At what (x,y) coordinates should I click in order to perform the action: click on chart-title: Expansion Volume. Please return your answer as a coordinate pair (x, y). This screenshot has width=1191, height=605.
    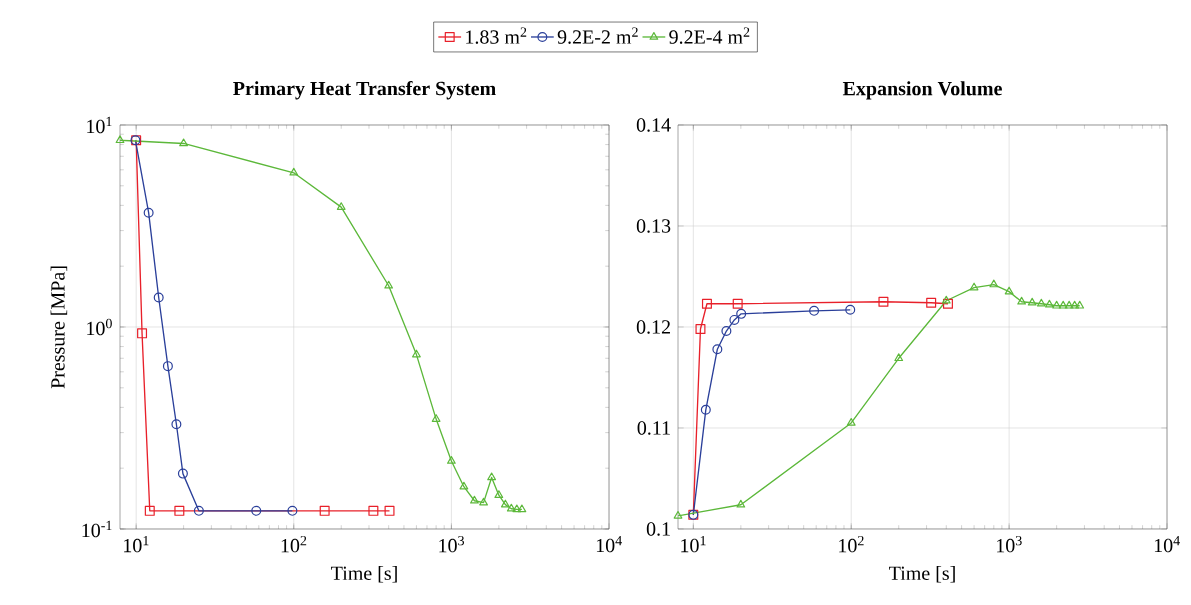
    Looking at the image, I should click on (922, 90).